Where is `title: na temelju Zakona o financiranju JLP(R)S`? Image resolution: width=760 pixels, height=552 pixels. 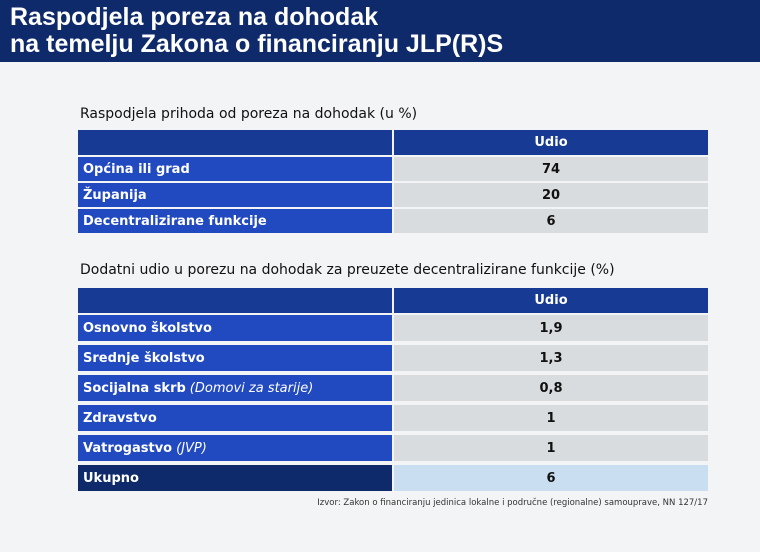
title: na temelju Zakona o financiranju JLP(R)S is located at coordinates (257, 44).